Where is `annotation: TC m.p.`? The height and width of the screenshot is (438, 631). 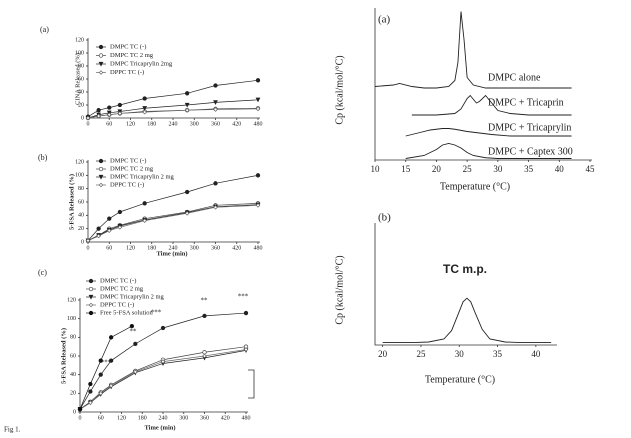 annotation: TC m.p. is located at coordinates (465, 269).